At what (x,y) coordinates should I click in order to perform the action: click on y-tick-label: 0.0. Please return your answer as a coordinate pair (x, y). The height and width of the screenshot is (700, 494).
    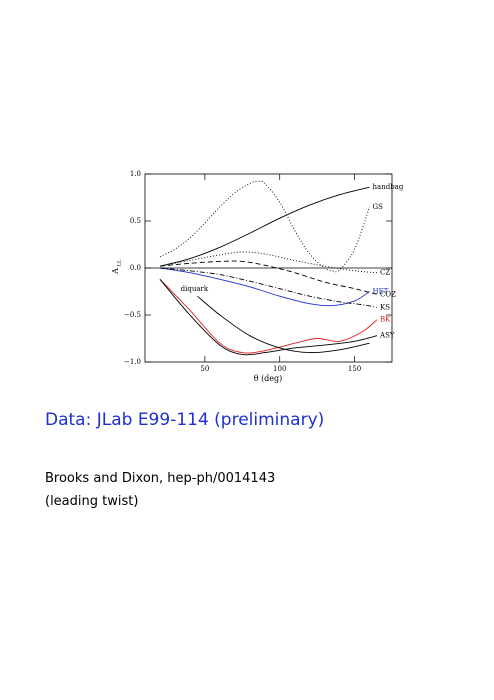
    Looking at the image, I should click on (135, 268).